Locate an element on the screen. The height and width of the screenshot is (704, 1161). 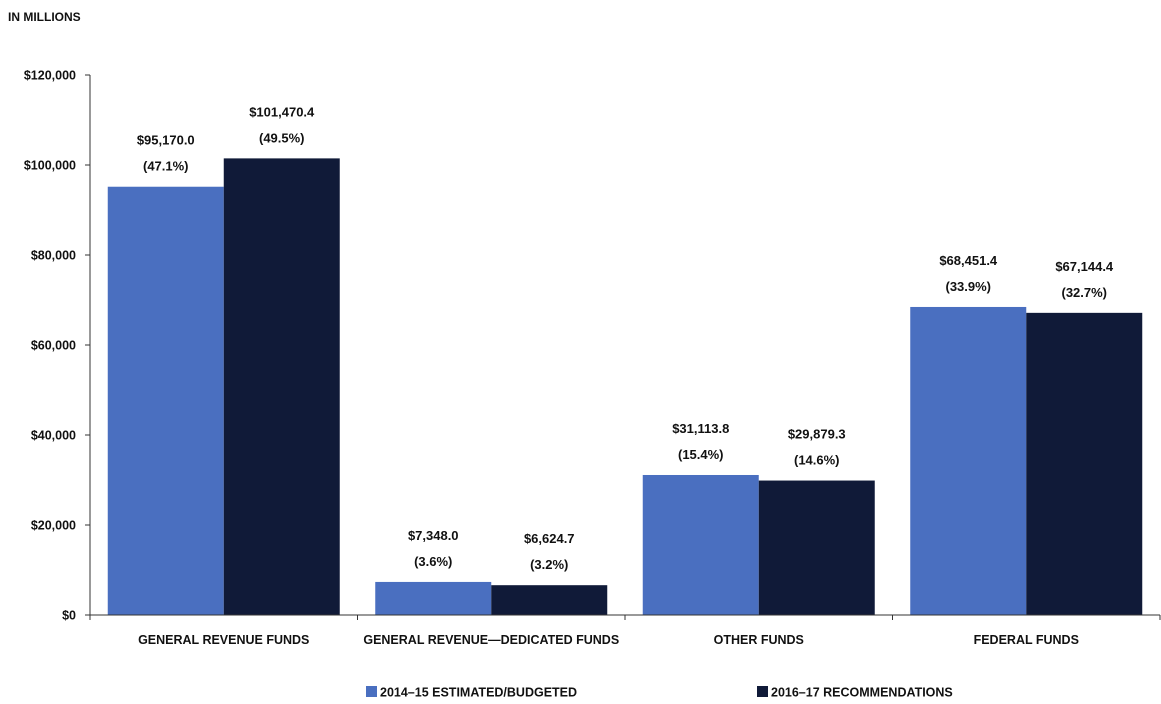
y-tick-label: $120,000 is located at coordinates (50, 76).